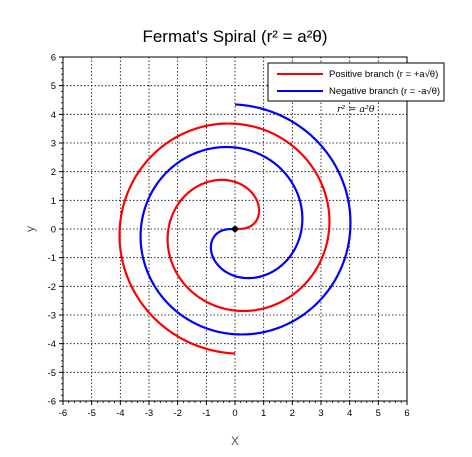 Image resolution: width=472 pixels, height=457 pixels. What do you see at coordinates (378, 413) in the screenshot?
I see `x-tick-label: 5` at bounding box center [378, 413].